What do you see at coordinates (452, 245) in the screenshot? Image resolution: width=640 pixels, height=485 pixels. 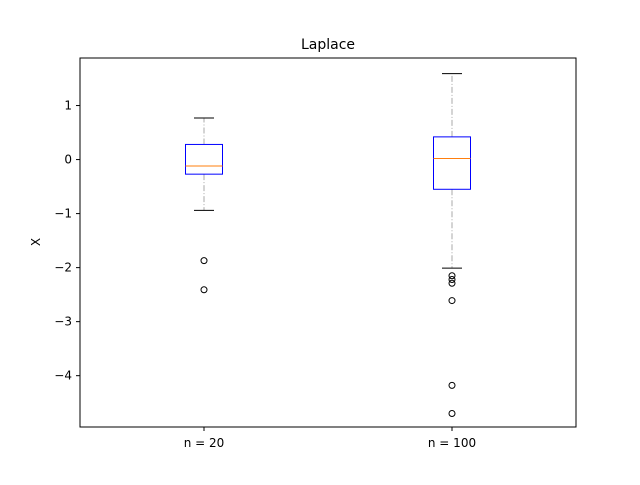 I see `box-2-group` at bounding box center [452, 245].